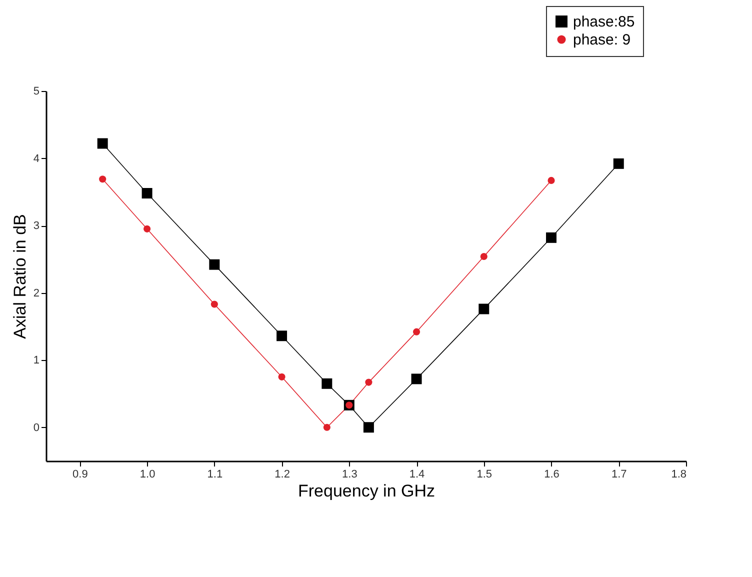  Describe the element at coordinates (36, 360) in the screenshot. I see `y-tick-label: 1` at that location.